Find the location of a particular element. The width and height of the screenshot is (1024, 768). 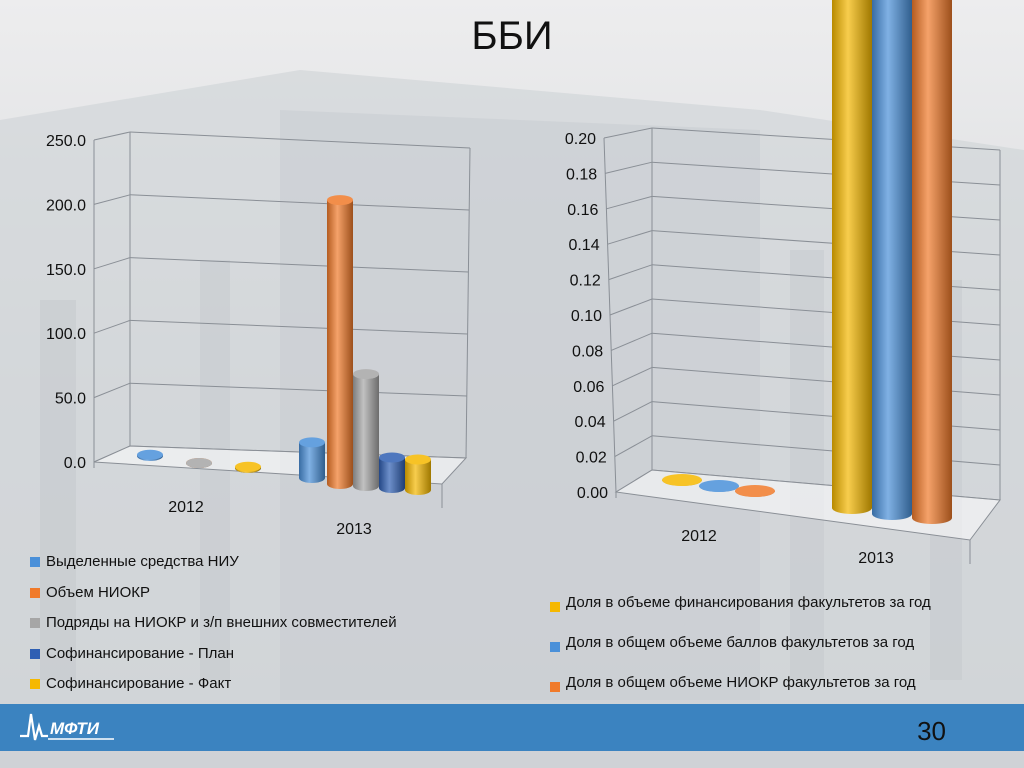

y-tick-label: 0.02 is located at coordinates (591, 458).